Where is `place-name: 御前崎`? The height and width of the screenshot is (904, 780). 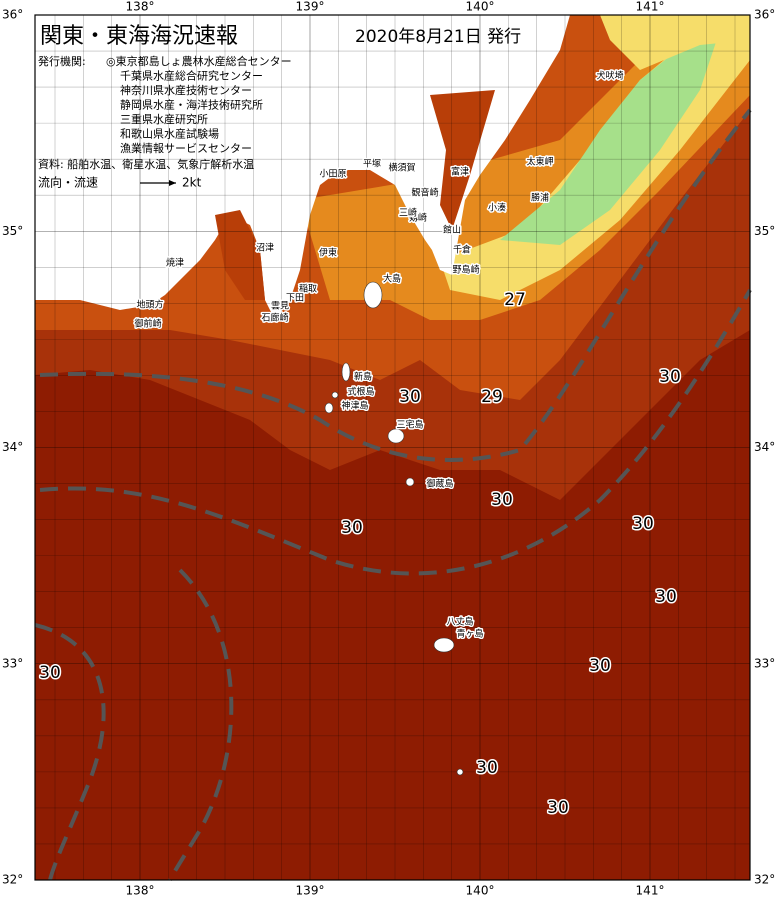 place-name: 御前崎 is located at coordinates (147, 324).